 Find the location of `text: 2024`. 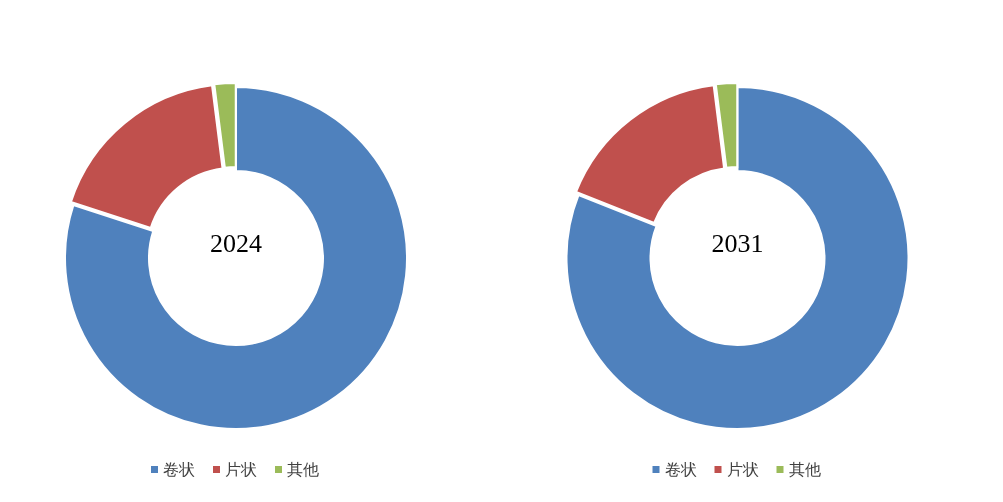

text: 2024 is located at coordinates (236, 243).